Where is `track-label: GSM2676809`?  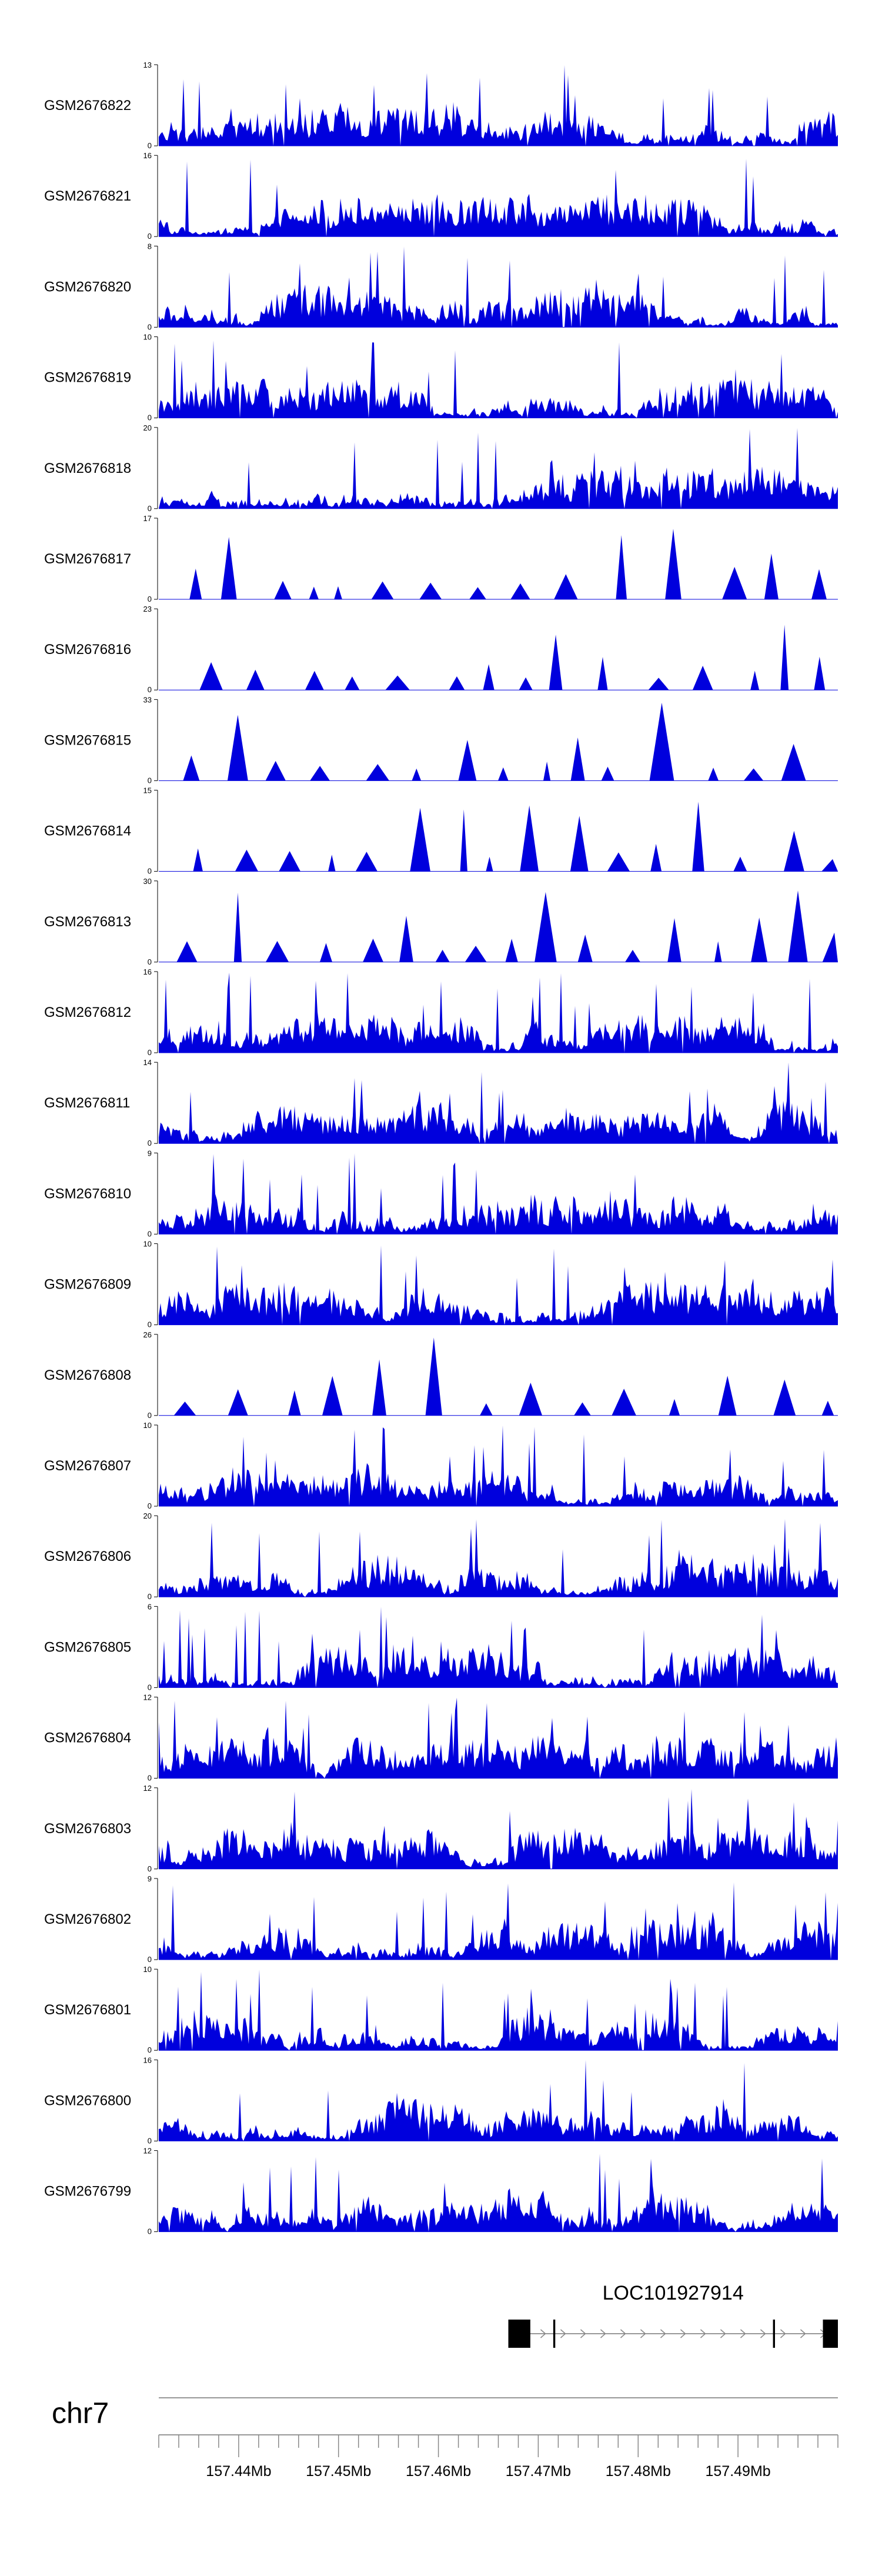
track-label: GSM2676809 is located at coordinates (87, 1285).